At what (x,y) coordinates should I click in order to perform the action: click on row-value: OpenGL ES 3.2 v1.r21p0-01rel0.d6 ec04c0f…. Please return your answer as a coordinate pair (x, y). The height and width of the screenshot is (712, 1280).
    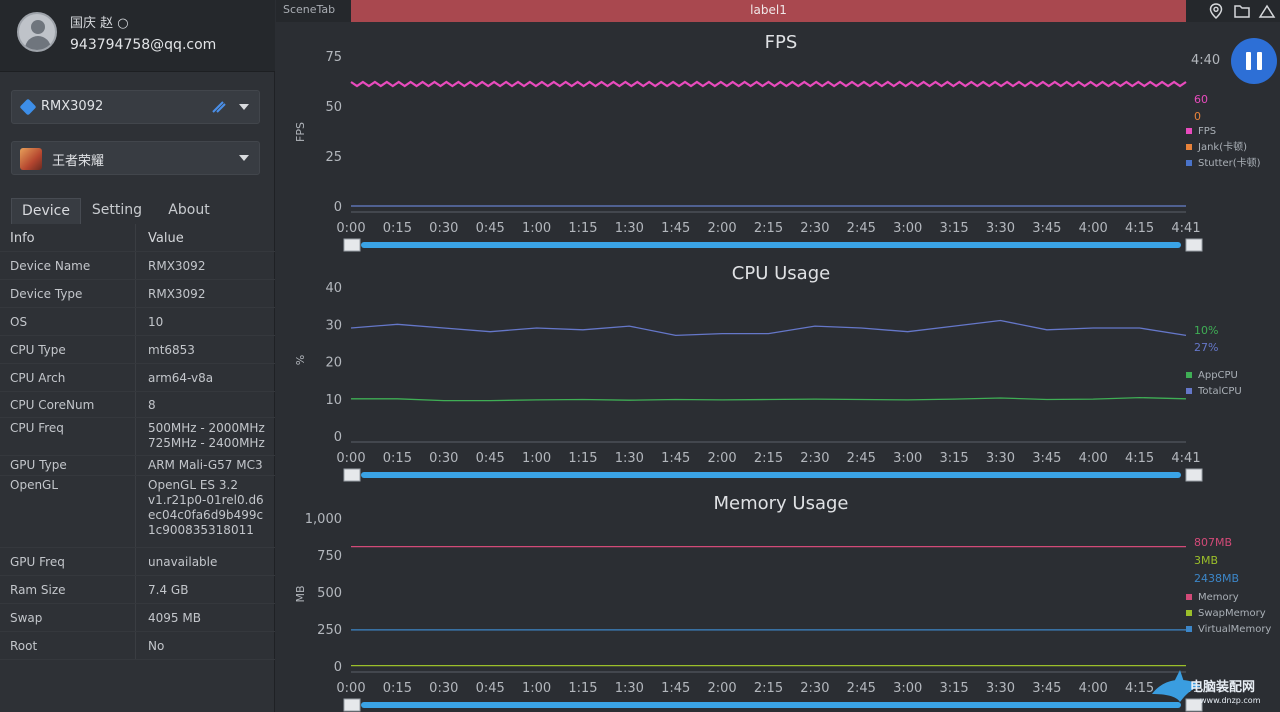
    Looking at the image, I should click on (206, 507).